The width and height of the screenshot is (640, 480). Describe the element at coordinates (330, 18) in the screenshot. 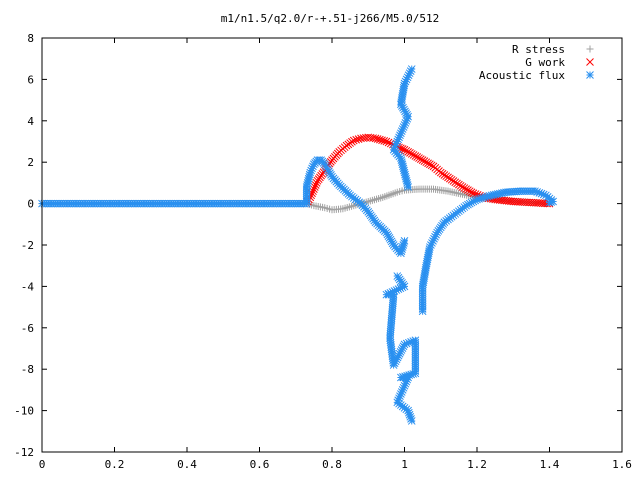

I see `chart-title: m1/n1.5/q2.0/r-+.51-j266/M5.0/512` at that location.